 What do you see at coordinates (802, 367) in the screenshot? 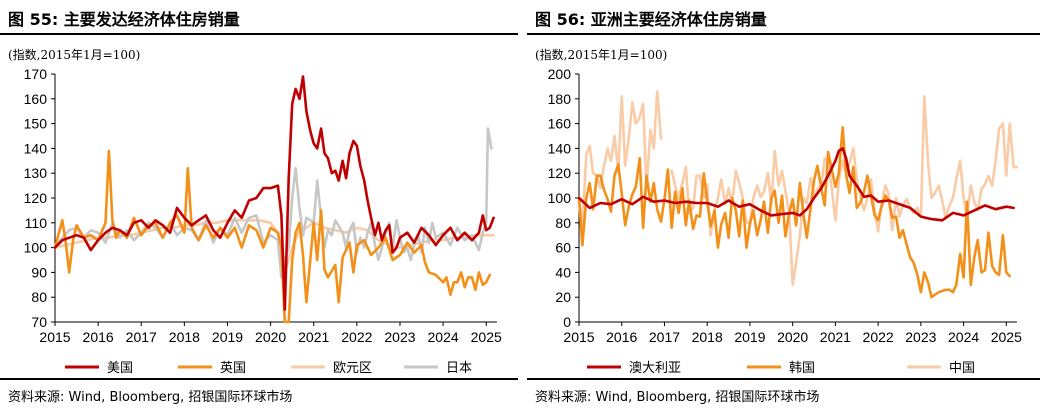
I see `legend-label: 韩国` at bounding box center [802, 367].